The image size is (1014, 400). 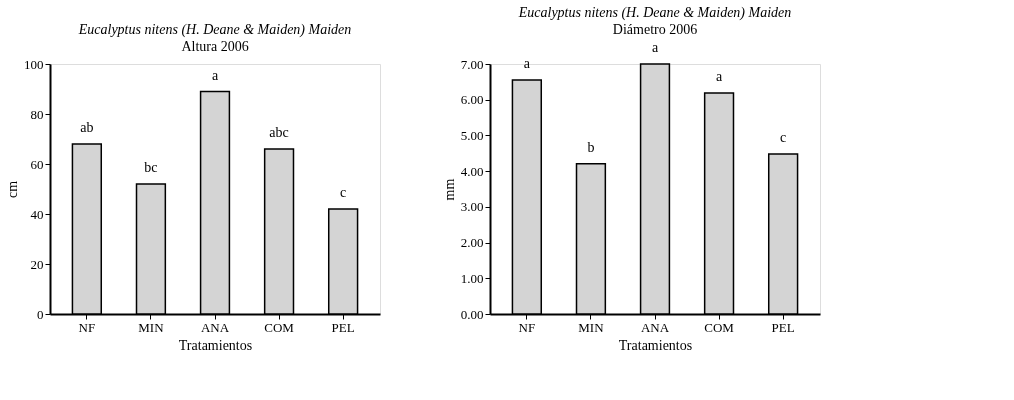 What do you see at coordinates (37, 114) in the screenshot?
I see `y-tick-label: 80` at bounding box center [37, 114].